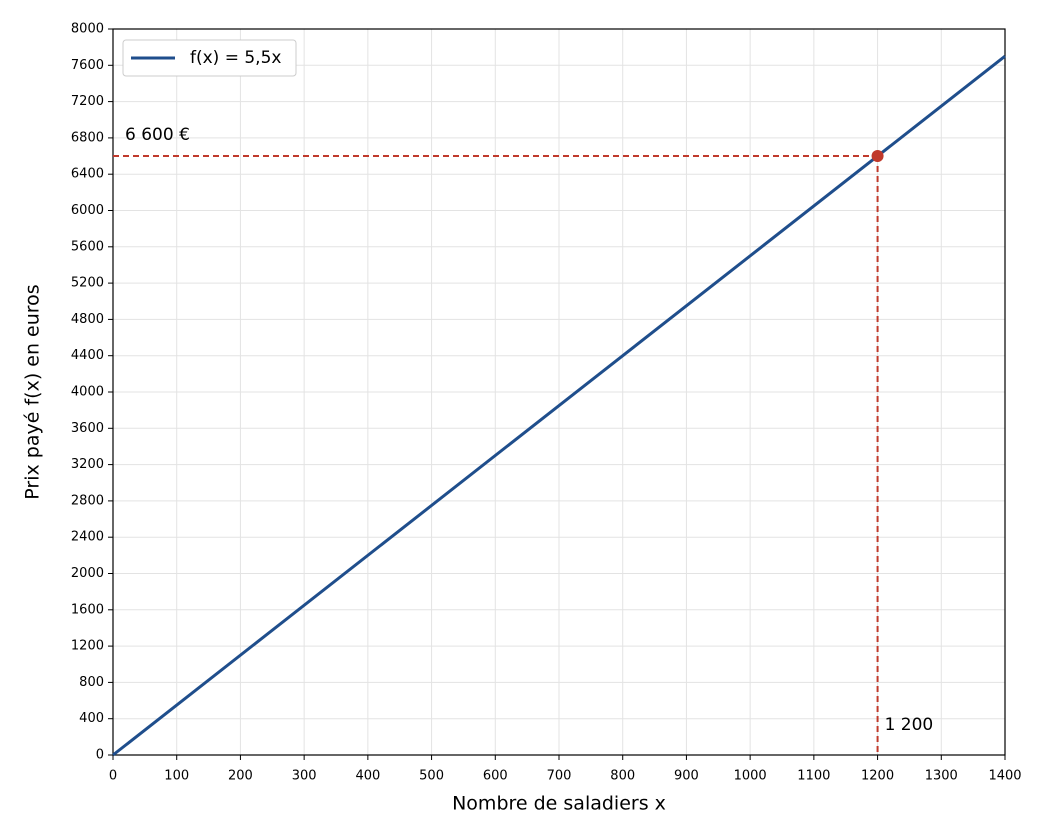 The width and height of the screenshot is (1050, 840). What do you see at coordinates (1004, 776) in the screenshot?
I see `x-tick-label: 1400` at bounding box center [1004, 776].